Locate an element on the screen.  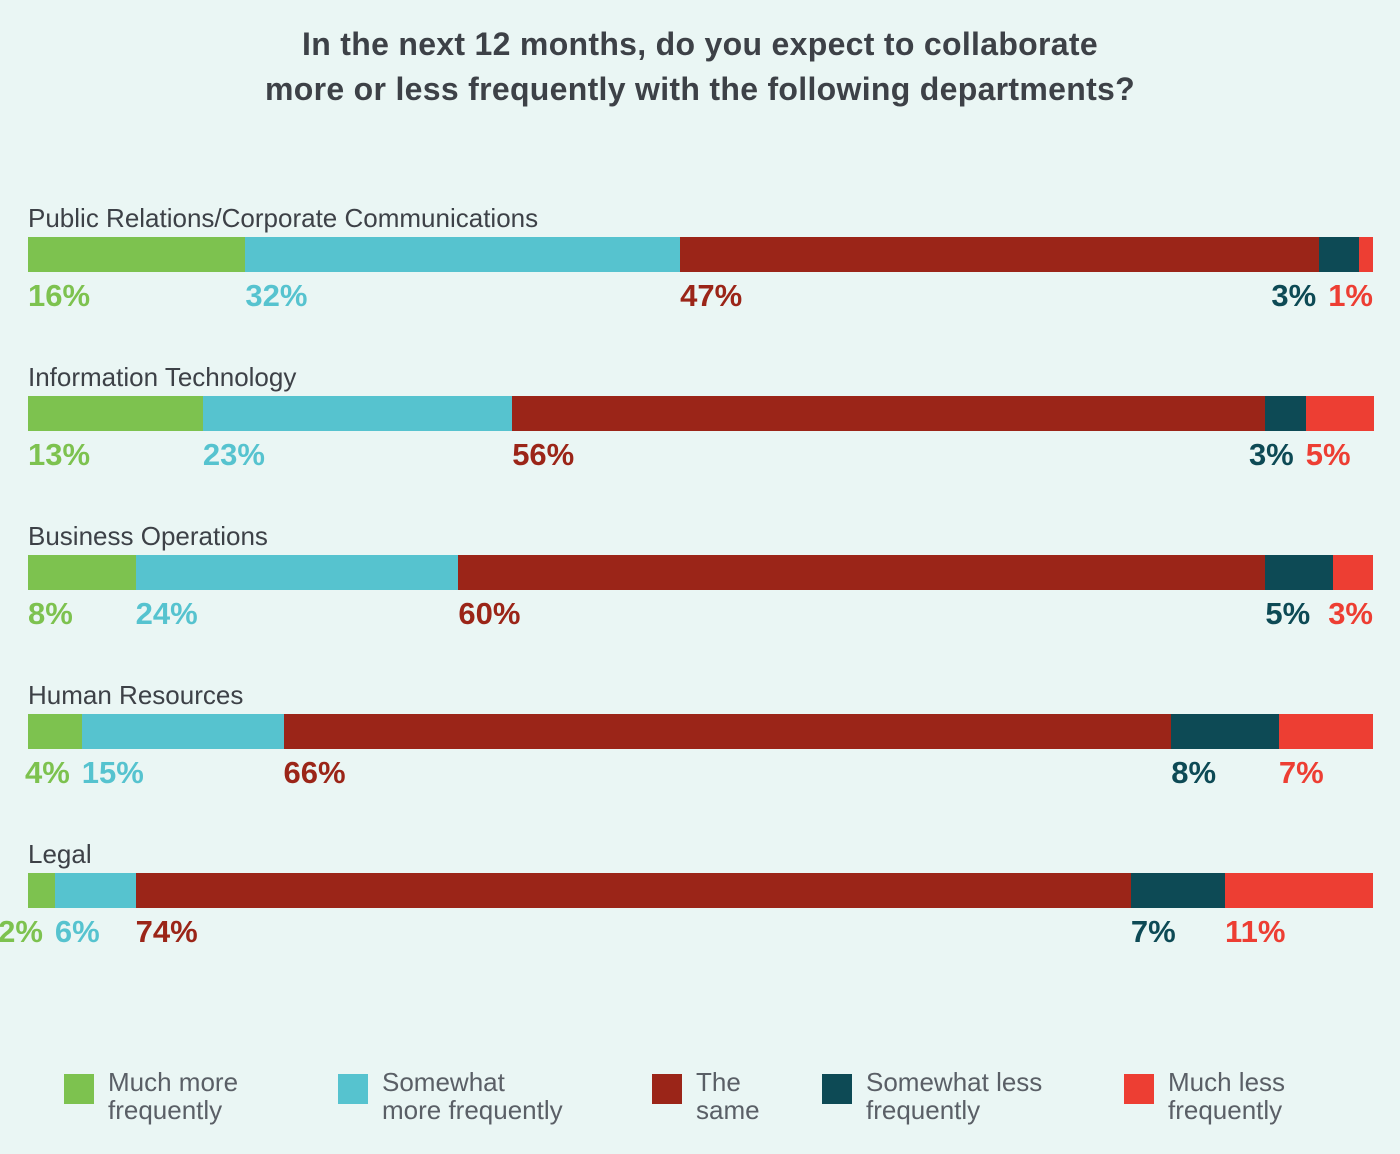
value-label-much-less: 1% is located at coordinates (1350, 295).